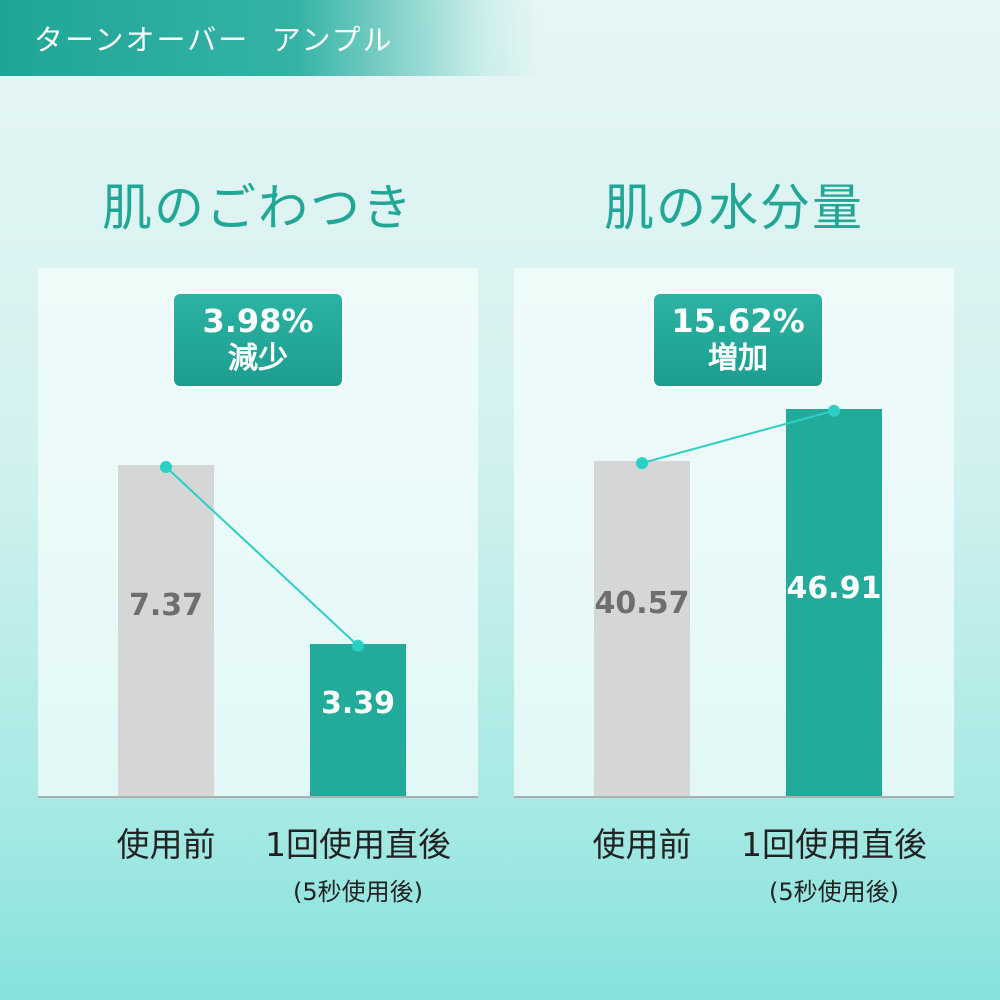 The image size is (1000, 1000). Describe the element at coordinates (734, 208) in the screenshot. I see `chart-title-moisture: 肌の水分量` at that location.